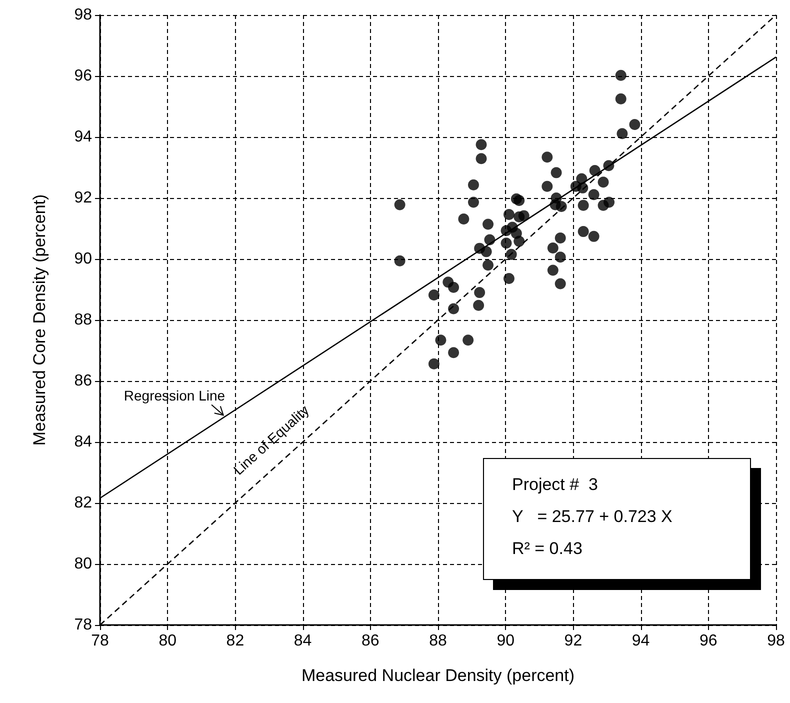 This screenshot has width=790, height=703. I want to click on annotation: Project # 3, so click(555, 485).